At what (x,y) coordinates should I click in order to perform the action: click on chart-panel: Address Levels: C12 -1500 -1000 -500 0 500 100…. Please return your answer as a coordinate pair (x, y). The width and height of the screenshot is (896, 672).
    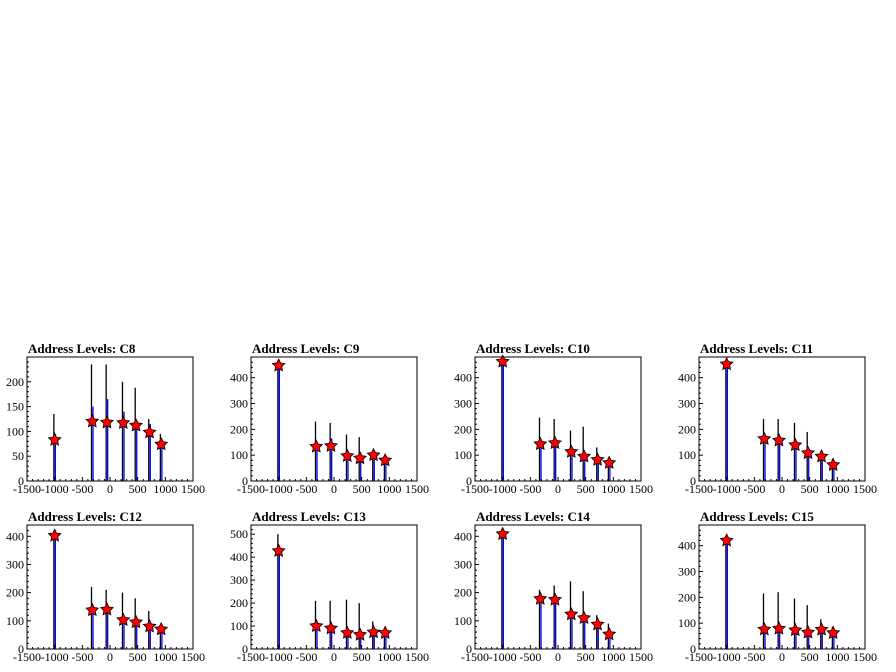
    Looking at the image, I should click on (105, 586).